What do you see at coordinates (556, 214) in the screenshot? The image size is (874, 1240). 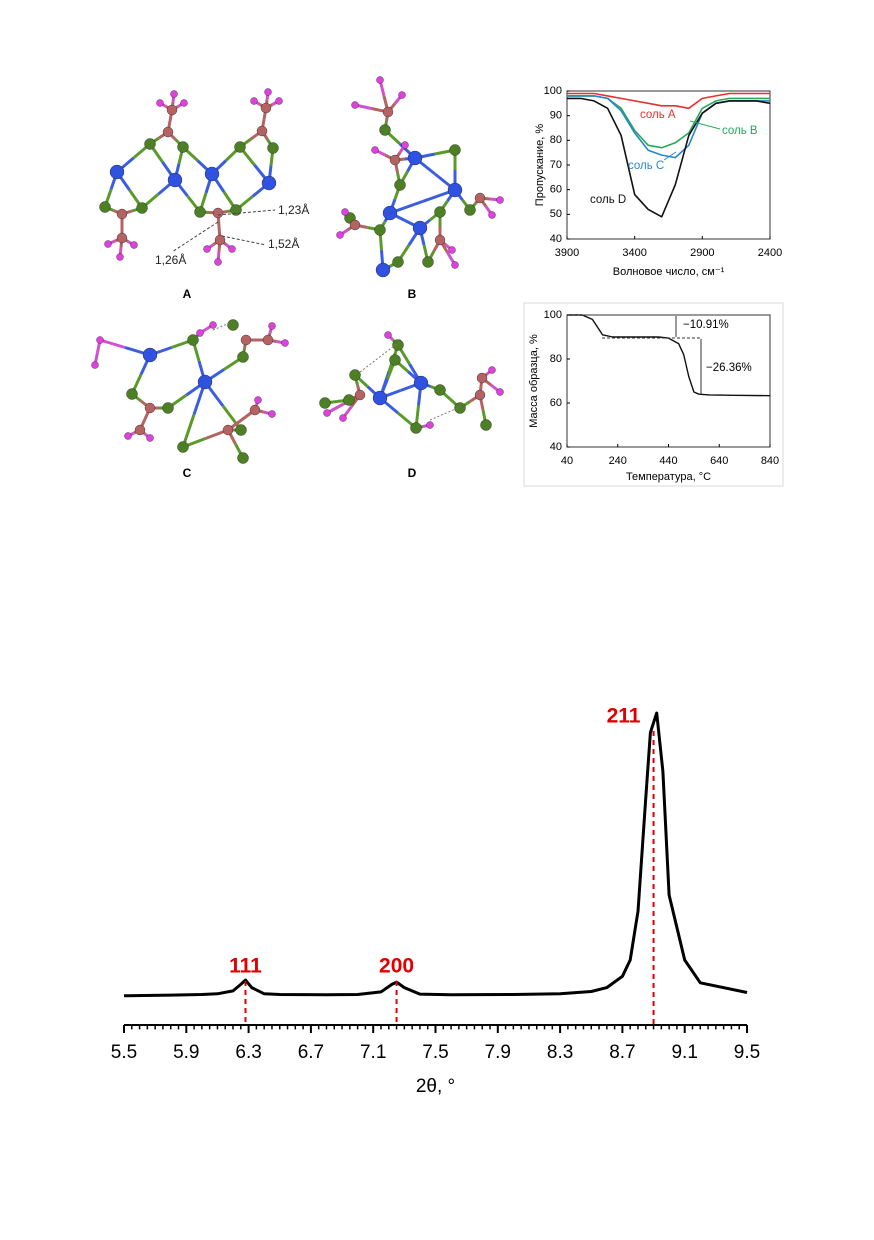 I see `y-tick-label: 50` at bounding box center [556, 214].